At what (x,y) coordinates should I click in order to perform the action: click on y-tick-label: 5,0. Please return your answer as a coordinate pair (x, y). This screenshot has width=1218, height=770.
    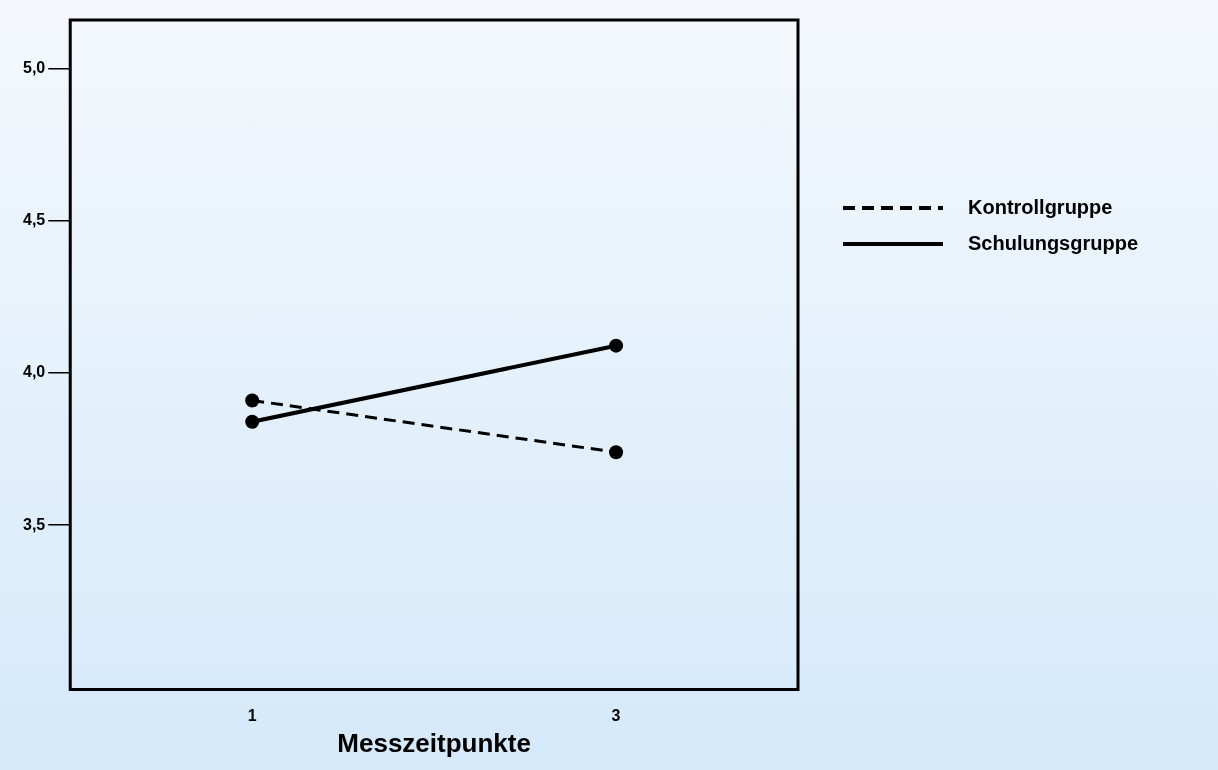
    Looking at the image, I should click on (34, 68).